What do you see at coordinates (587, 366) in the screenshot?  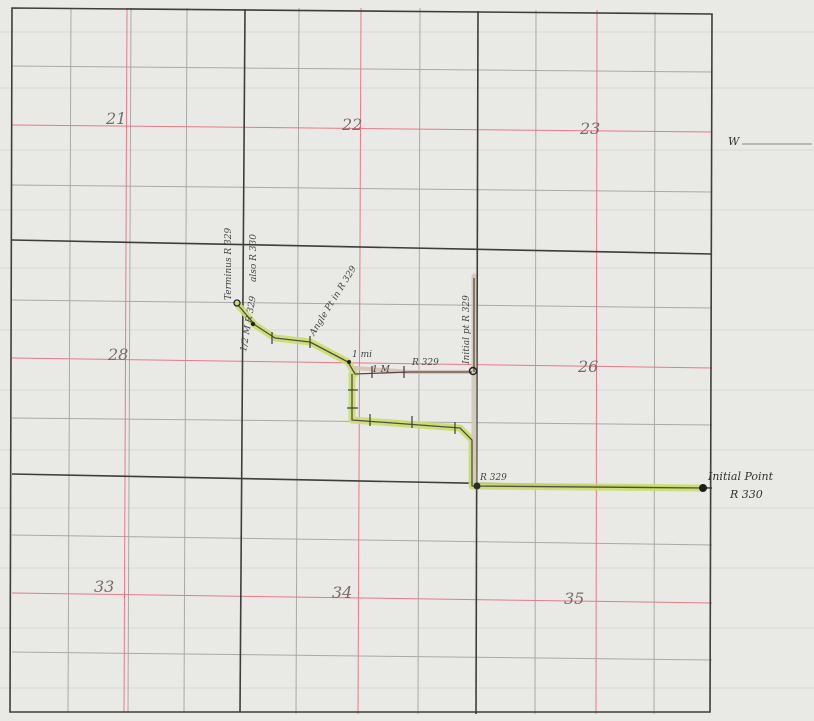 I see `section-26: 26` at bounding box center [587, 366].